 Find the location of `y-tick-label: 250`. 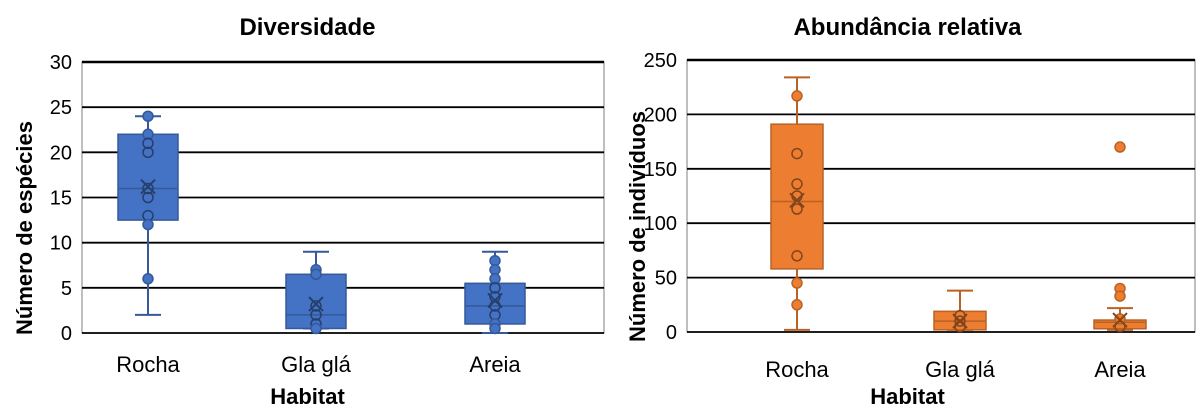

y-tick-label: 250 is located at coordinates (660, 61).